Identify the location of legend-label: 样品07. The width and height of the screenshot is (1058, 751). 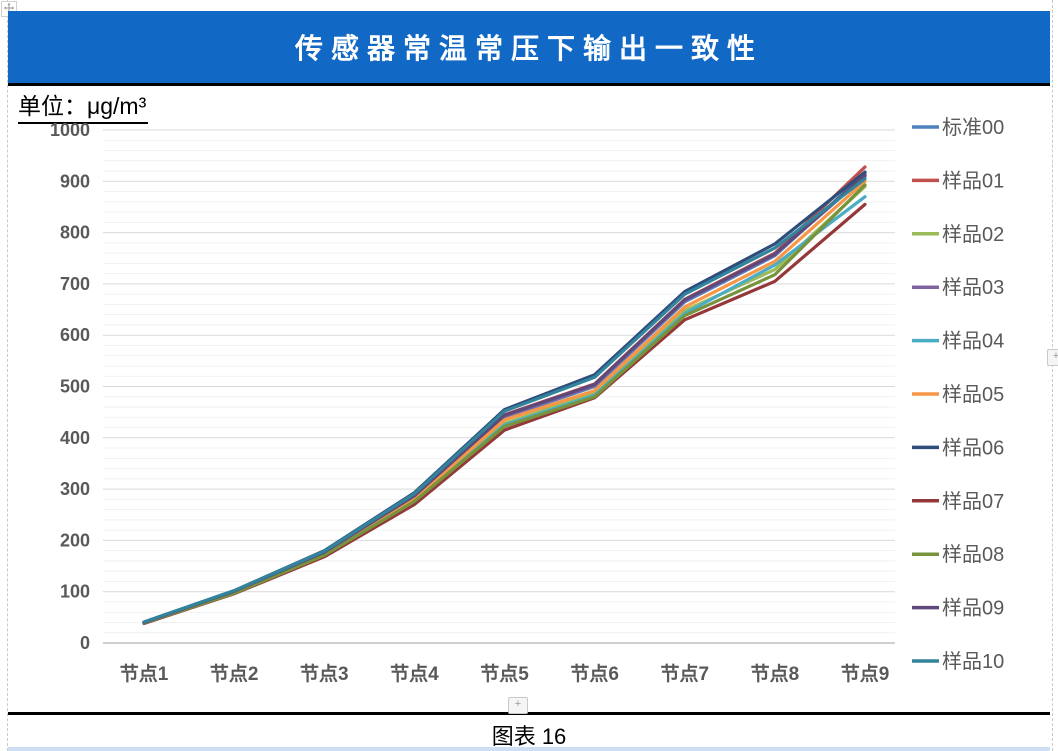
(973, 501).